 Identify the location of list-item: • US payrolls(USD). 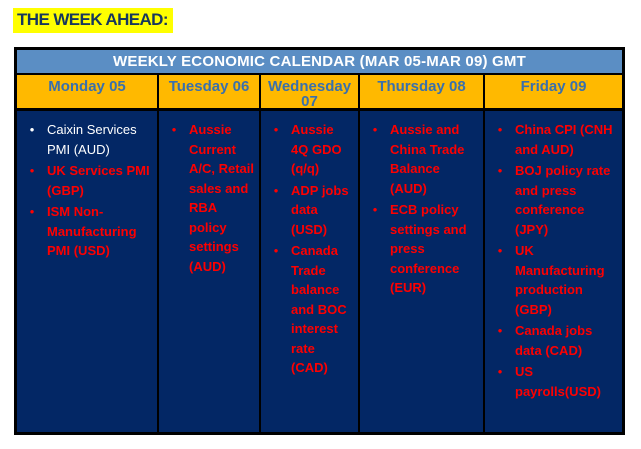
(551, 381).